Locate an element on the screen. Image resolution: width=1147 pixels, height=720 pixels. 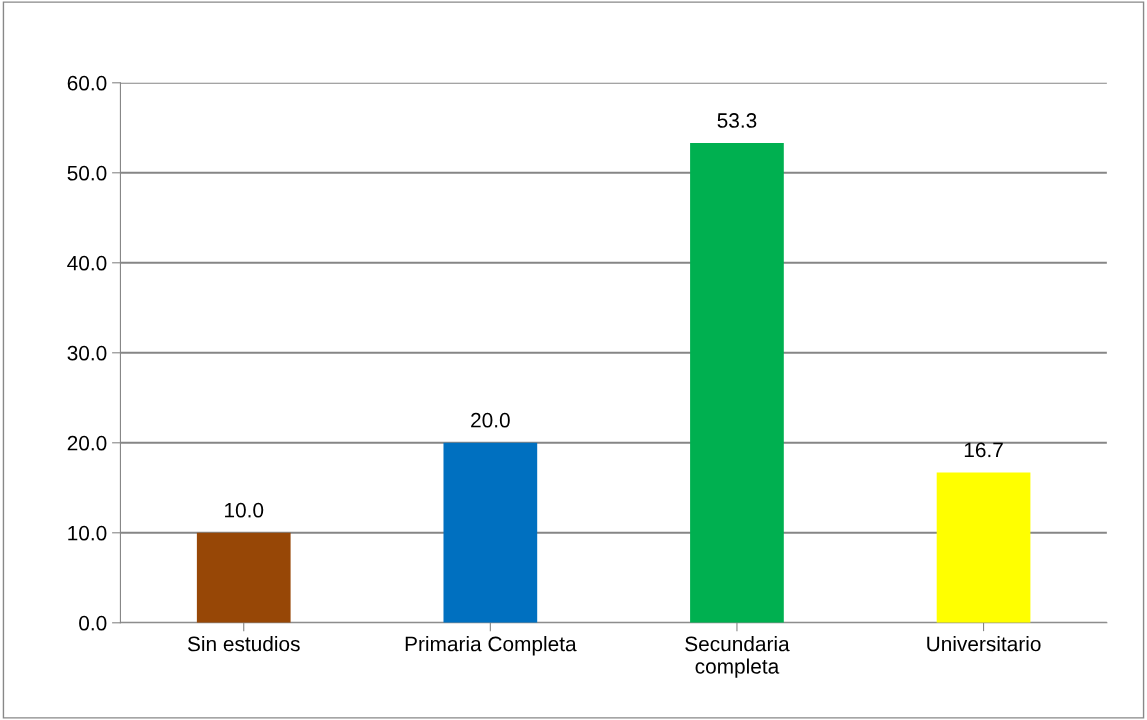
y-tick-label: 10.0 is located at coordinates (87, 533).